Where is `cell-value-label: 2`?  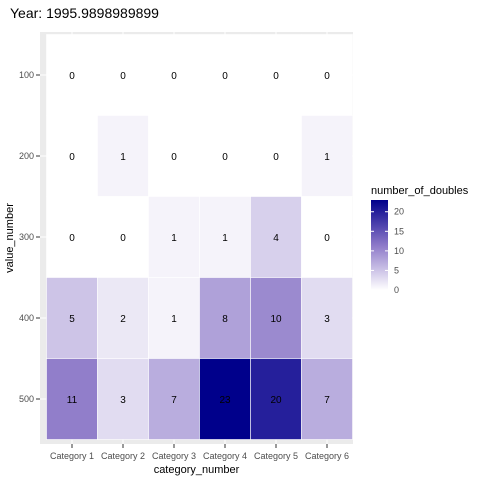
cell-value-label: 2 is located at coordinates (123, 319).